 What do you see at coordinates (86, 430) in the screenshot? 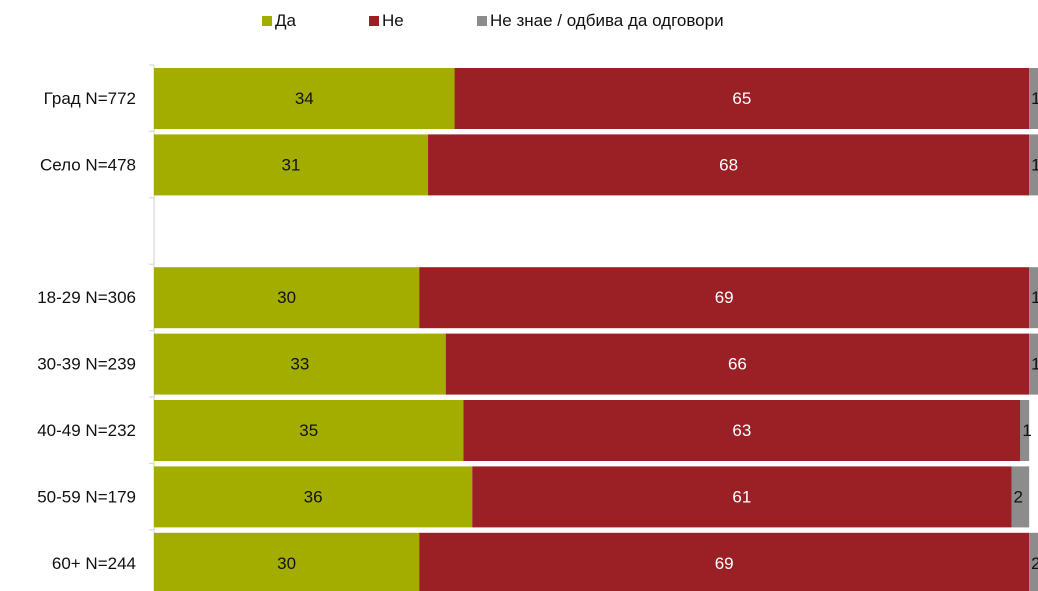
I see `category-label: 40-49 N=232` at bounding box center [86, 430].